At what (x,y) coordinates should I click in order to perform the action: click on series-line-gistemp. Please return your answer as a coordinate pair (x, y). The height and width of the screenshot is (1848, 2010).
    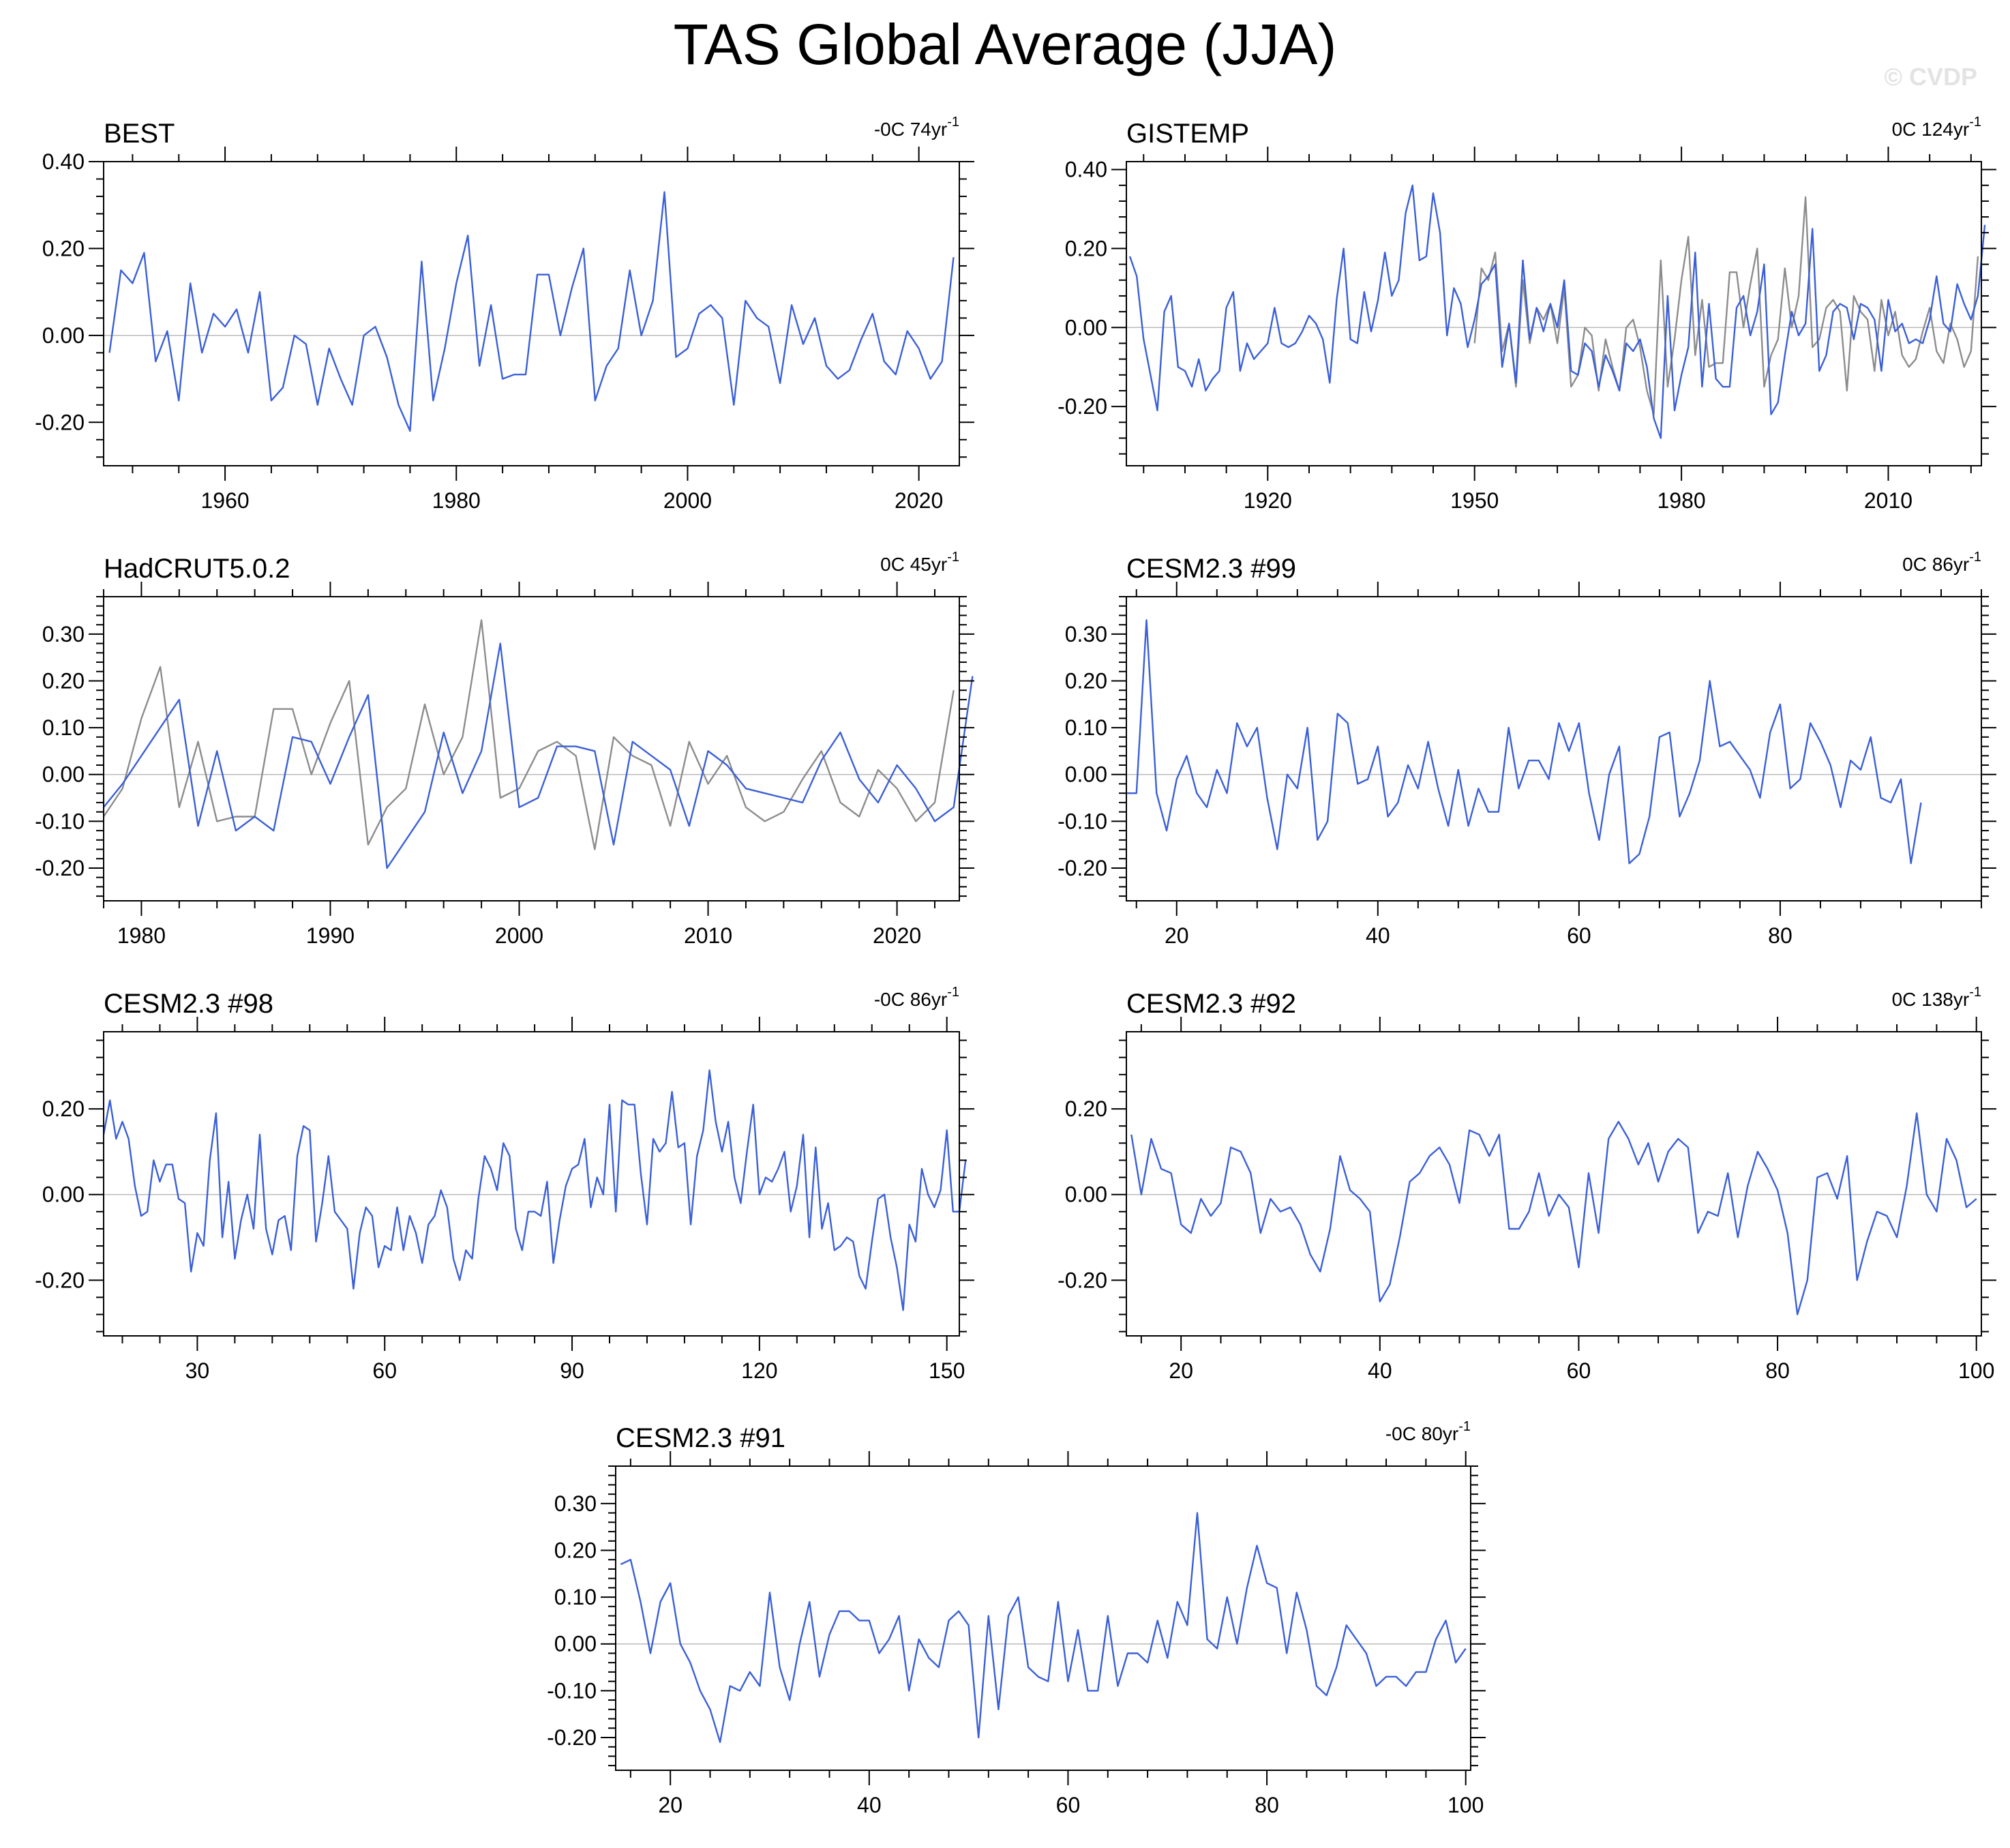
    Looking at the image, I should click on (1557, 311).